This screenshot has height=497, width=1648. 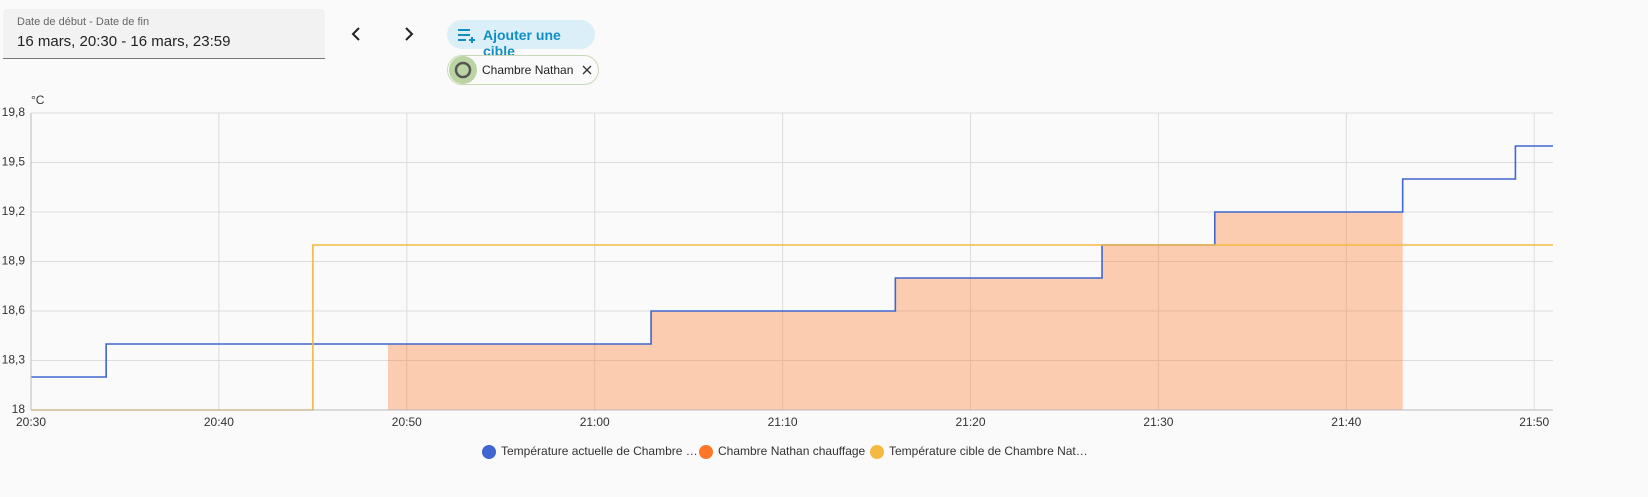 What do you see at coordinates (528, 70) in the screenshot?
I see `chip-label: Chambre Nathan` at bounding box center [528, 70].